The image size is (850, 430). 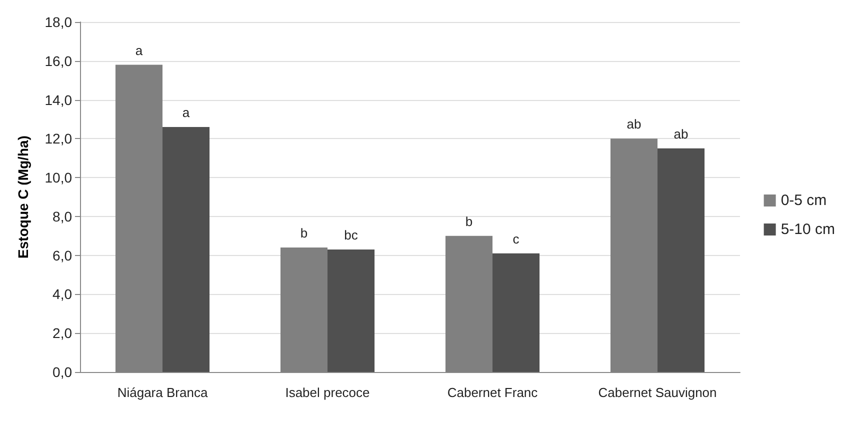 What do you see at coordinates (58, 100) in the screenshot?
I see `y-tick-label: 14,0` at bounding box center [58, 100].